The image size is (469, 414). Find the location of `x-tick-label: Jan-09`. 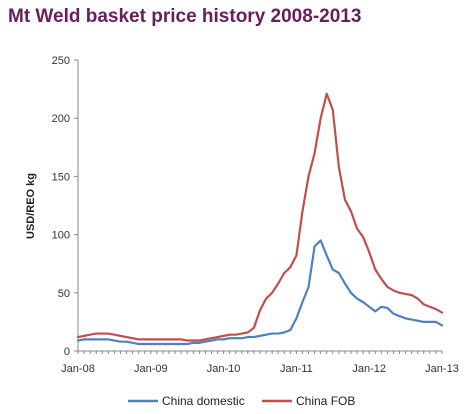

x-tick-label: Jan-09 is located at coordinates (151, 369).